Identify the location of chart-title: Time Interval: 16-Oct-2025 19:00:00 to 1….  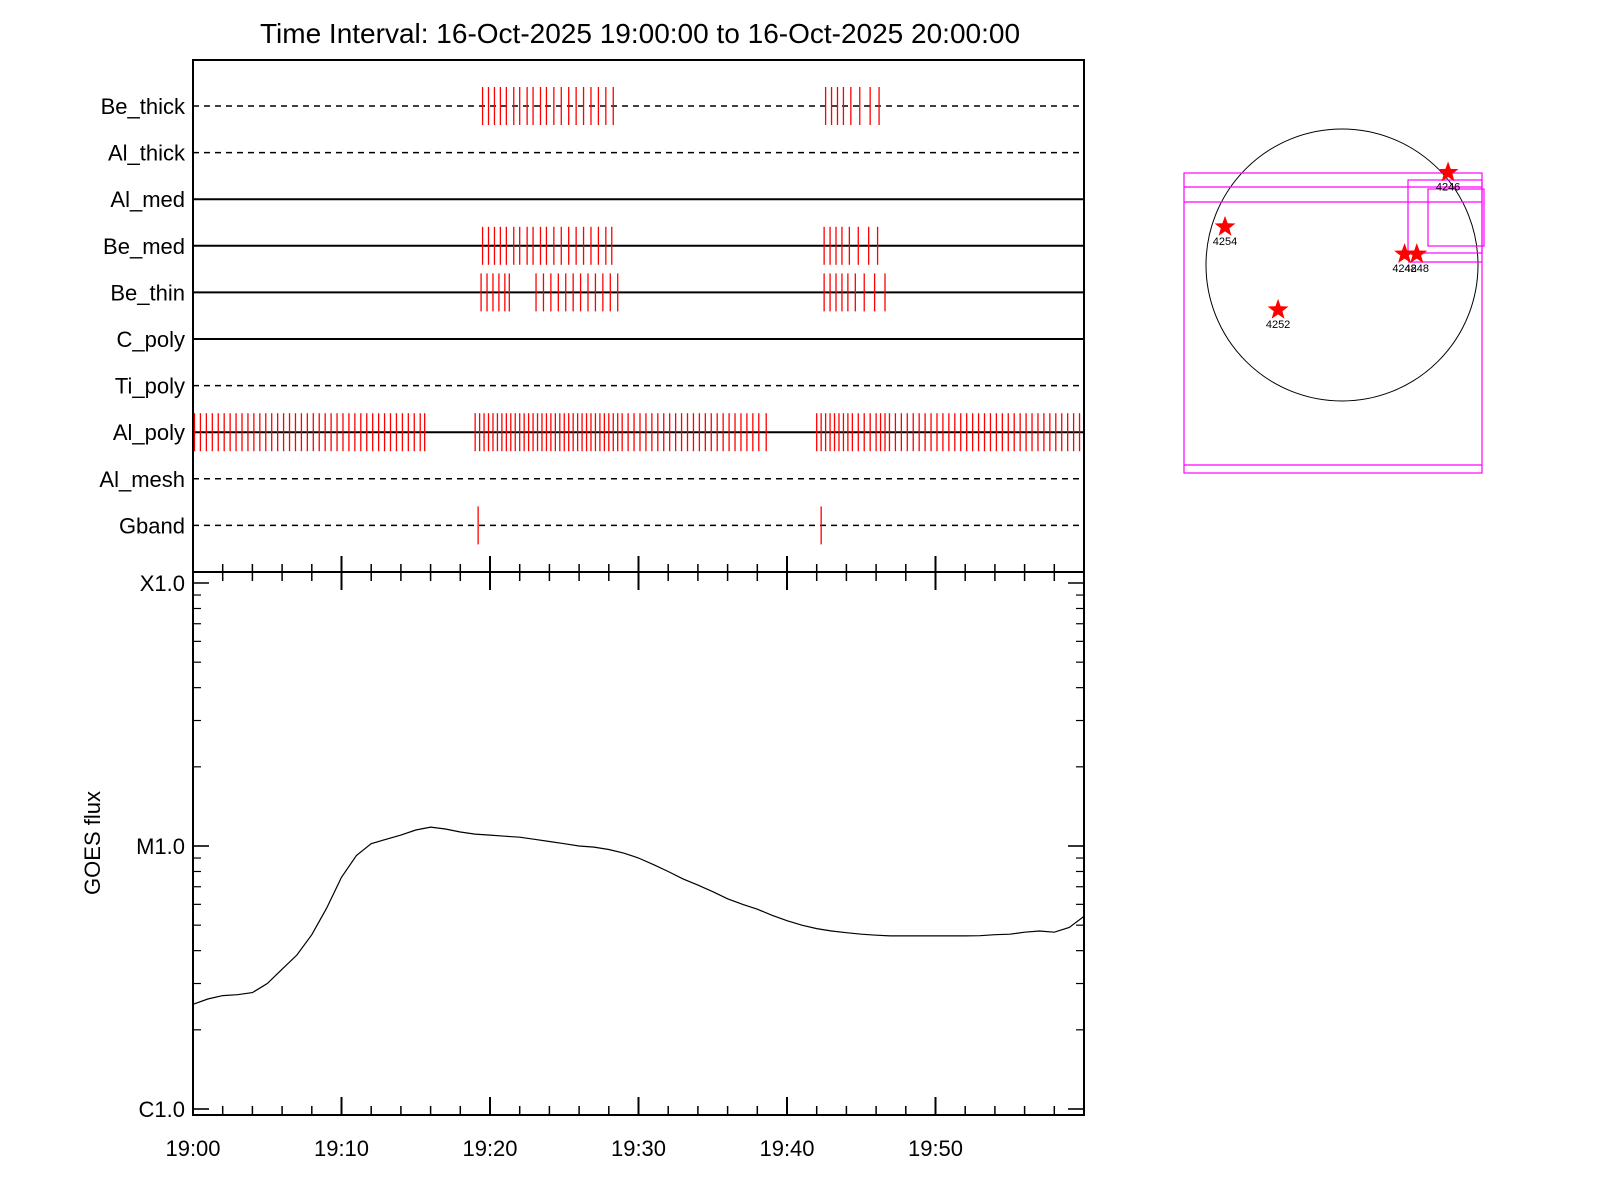
(640, 33).